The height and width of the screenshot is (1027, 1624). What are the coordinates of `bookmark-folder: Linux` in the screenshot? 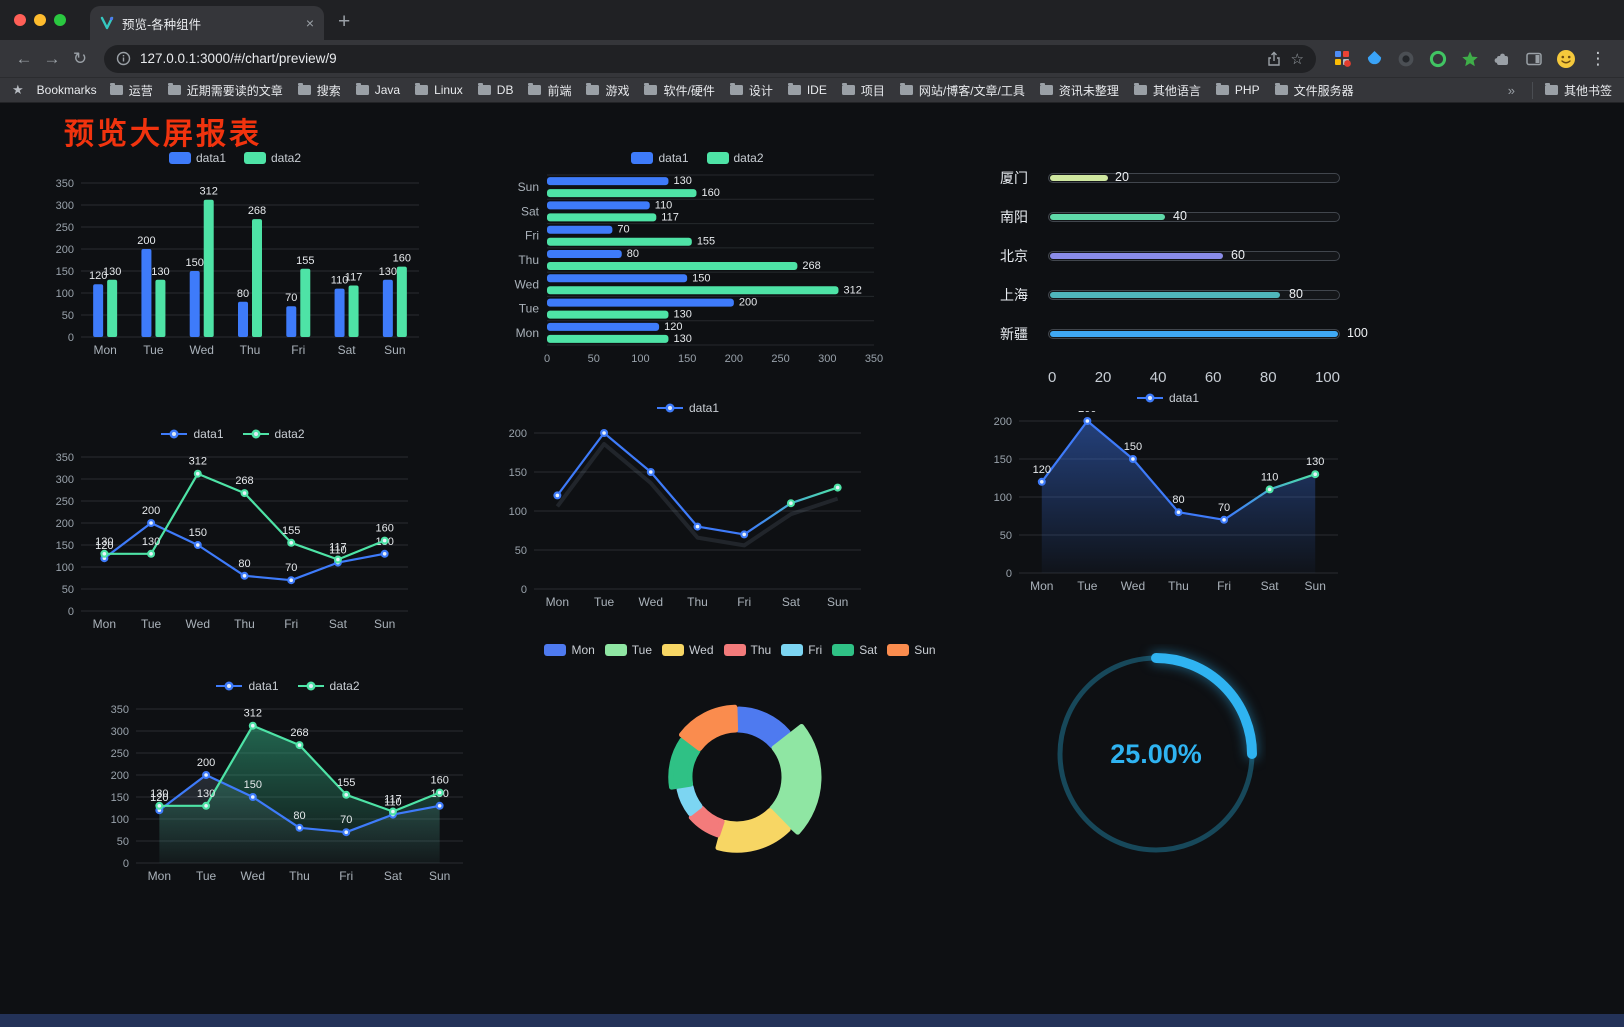 It's located at (439, 90).